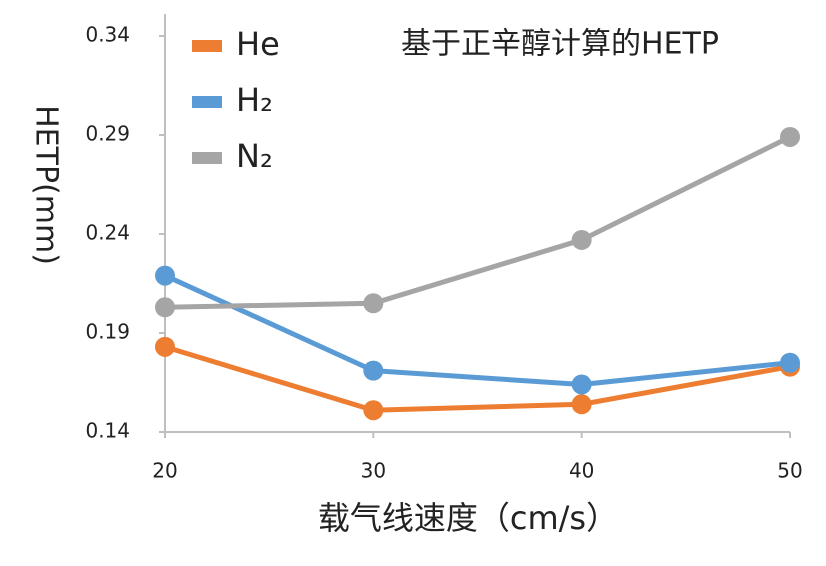 This screenshot has height=566, width=826. Describe the element at coordinates (560, 44) in the screenshot. I see `chart-title: 基于正辛醇计算的HETP` at that location.